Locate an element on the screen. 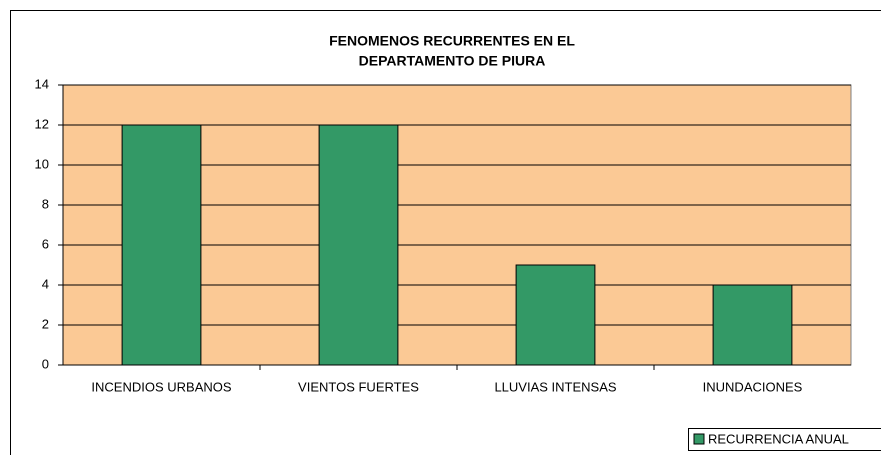 This screenshot has width=881, height=455. y-tick-label: 2 is located at coordinates (45, 323).